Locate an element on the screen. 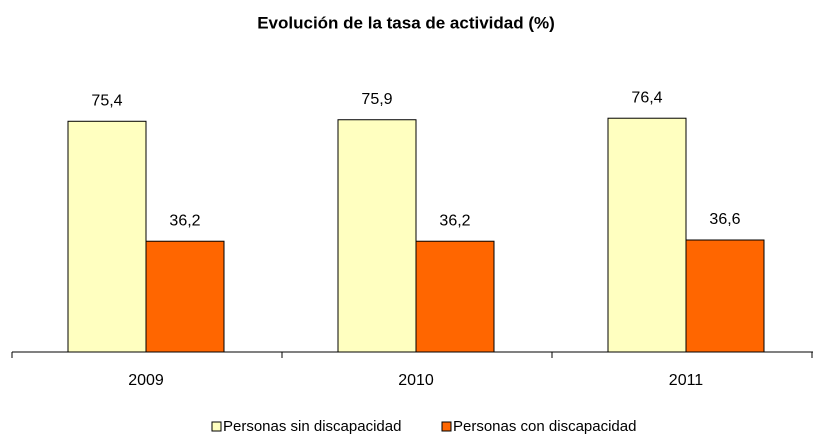  x-tick-label: 2010 is located at coordinates (416, 380).